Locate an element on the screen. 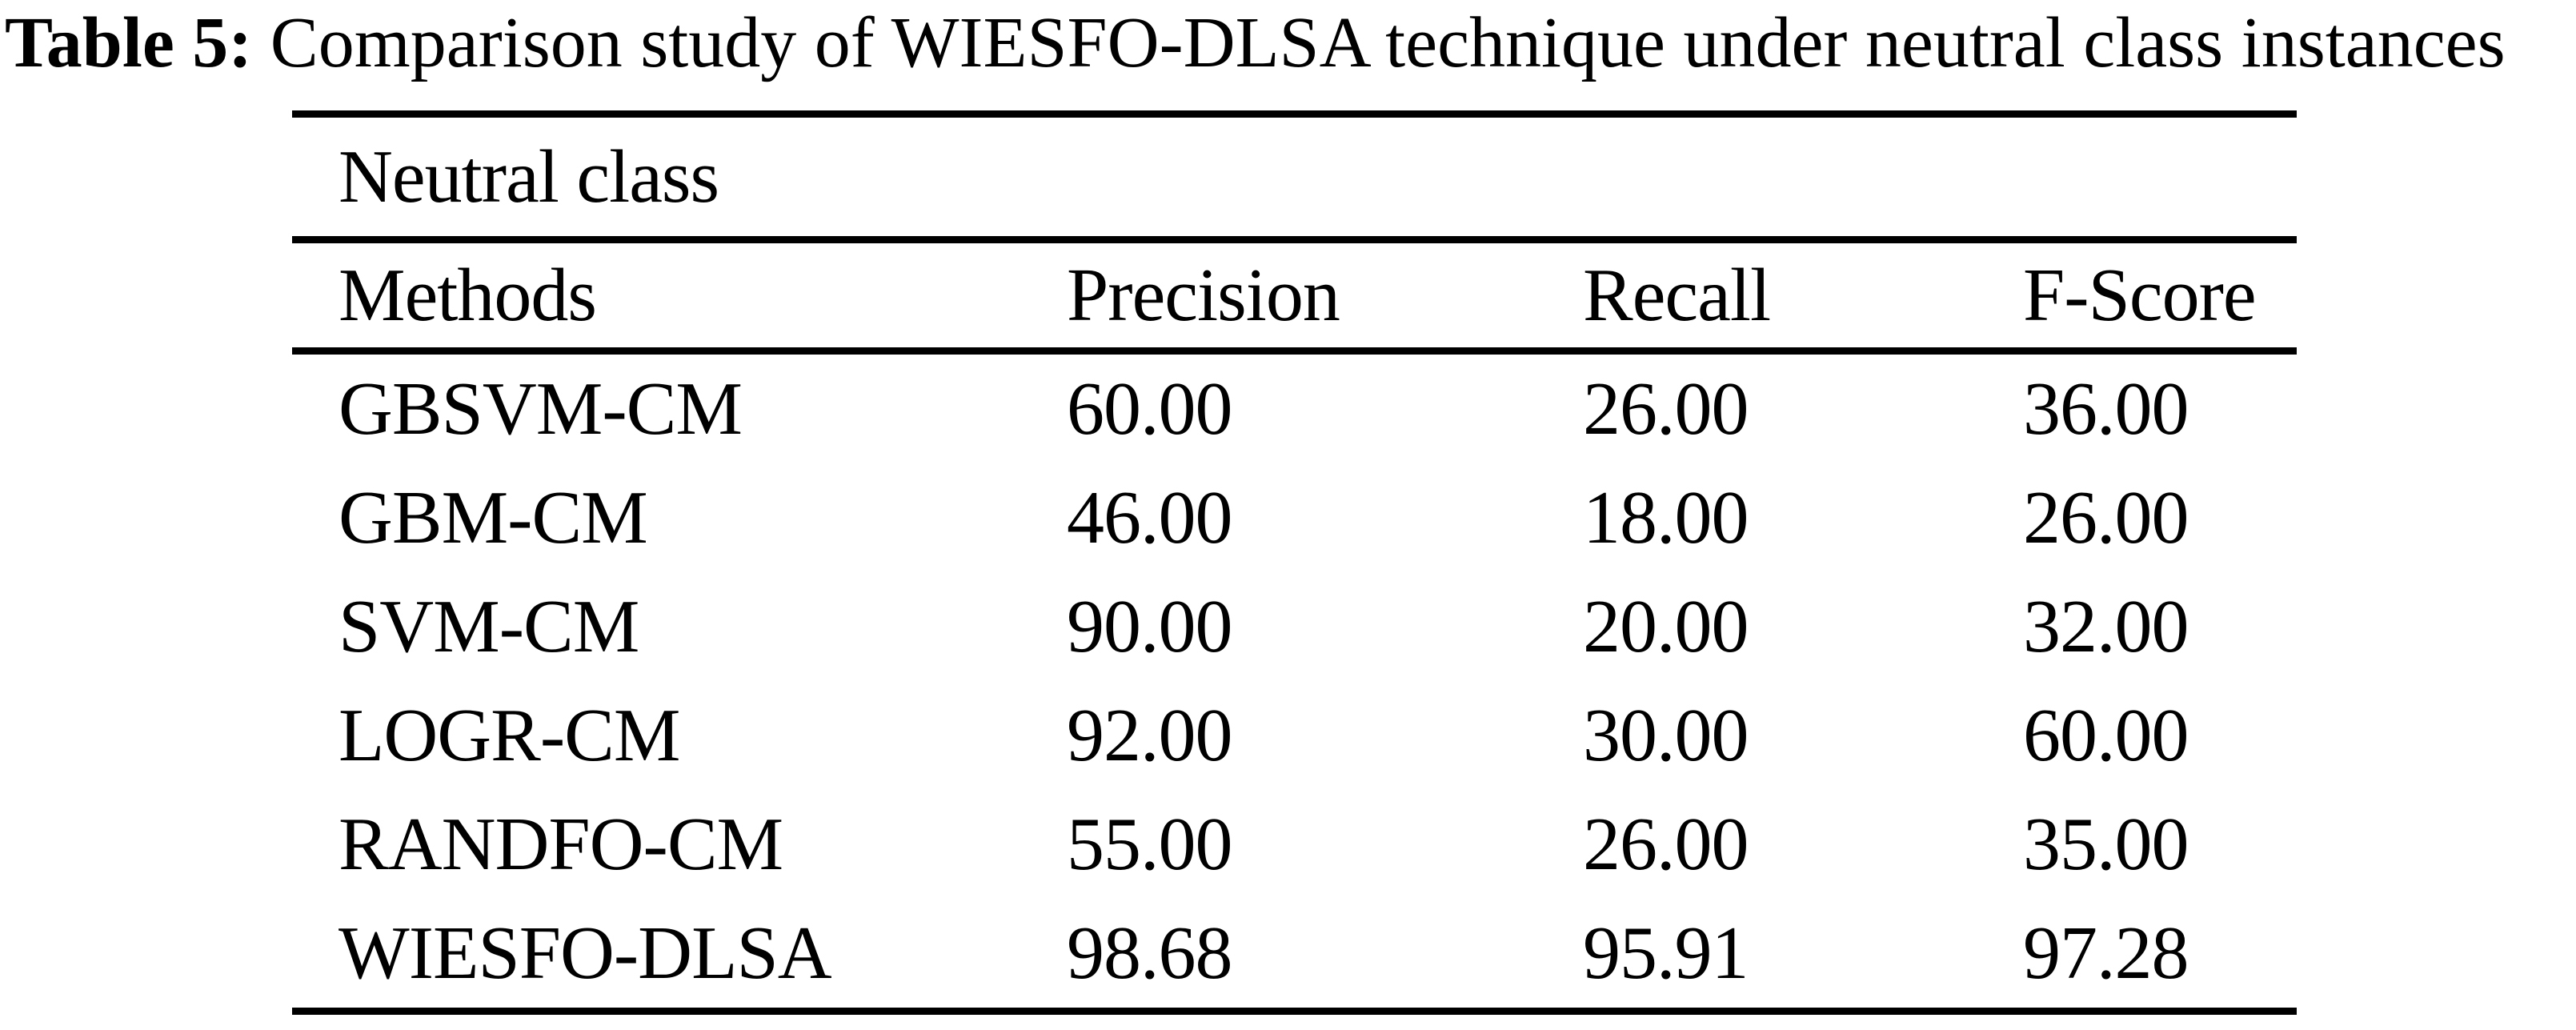 The width and height of the screenshot is (2576, 1030). cell-method: WIESFO-DLSA is located at coordinates (585, 953).